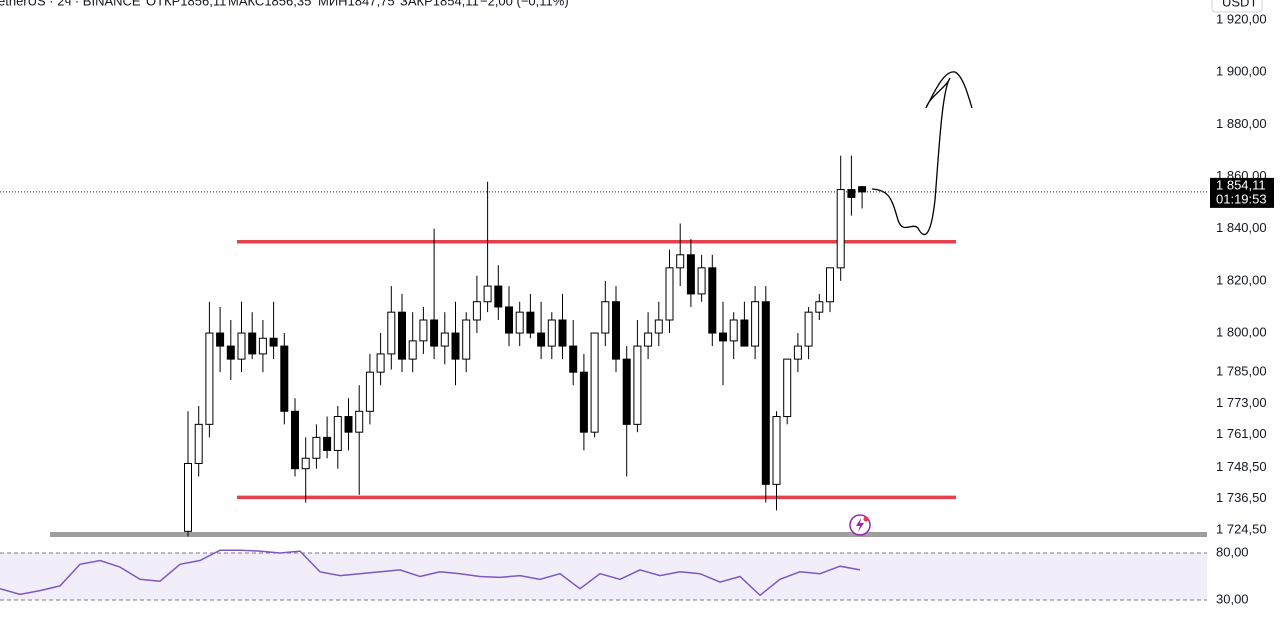  What do you see at coordinates (1241, 279) in the screenshot?
I see `y-tick-label: 1 820,00` at bounding box center [1241, 279].